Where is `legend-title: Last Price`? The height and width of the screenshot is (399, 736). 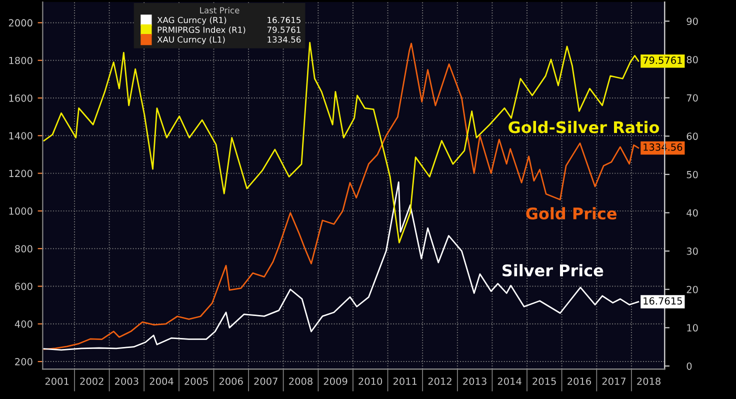 legend-title: Last Price is located at coordinates (220, 10).